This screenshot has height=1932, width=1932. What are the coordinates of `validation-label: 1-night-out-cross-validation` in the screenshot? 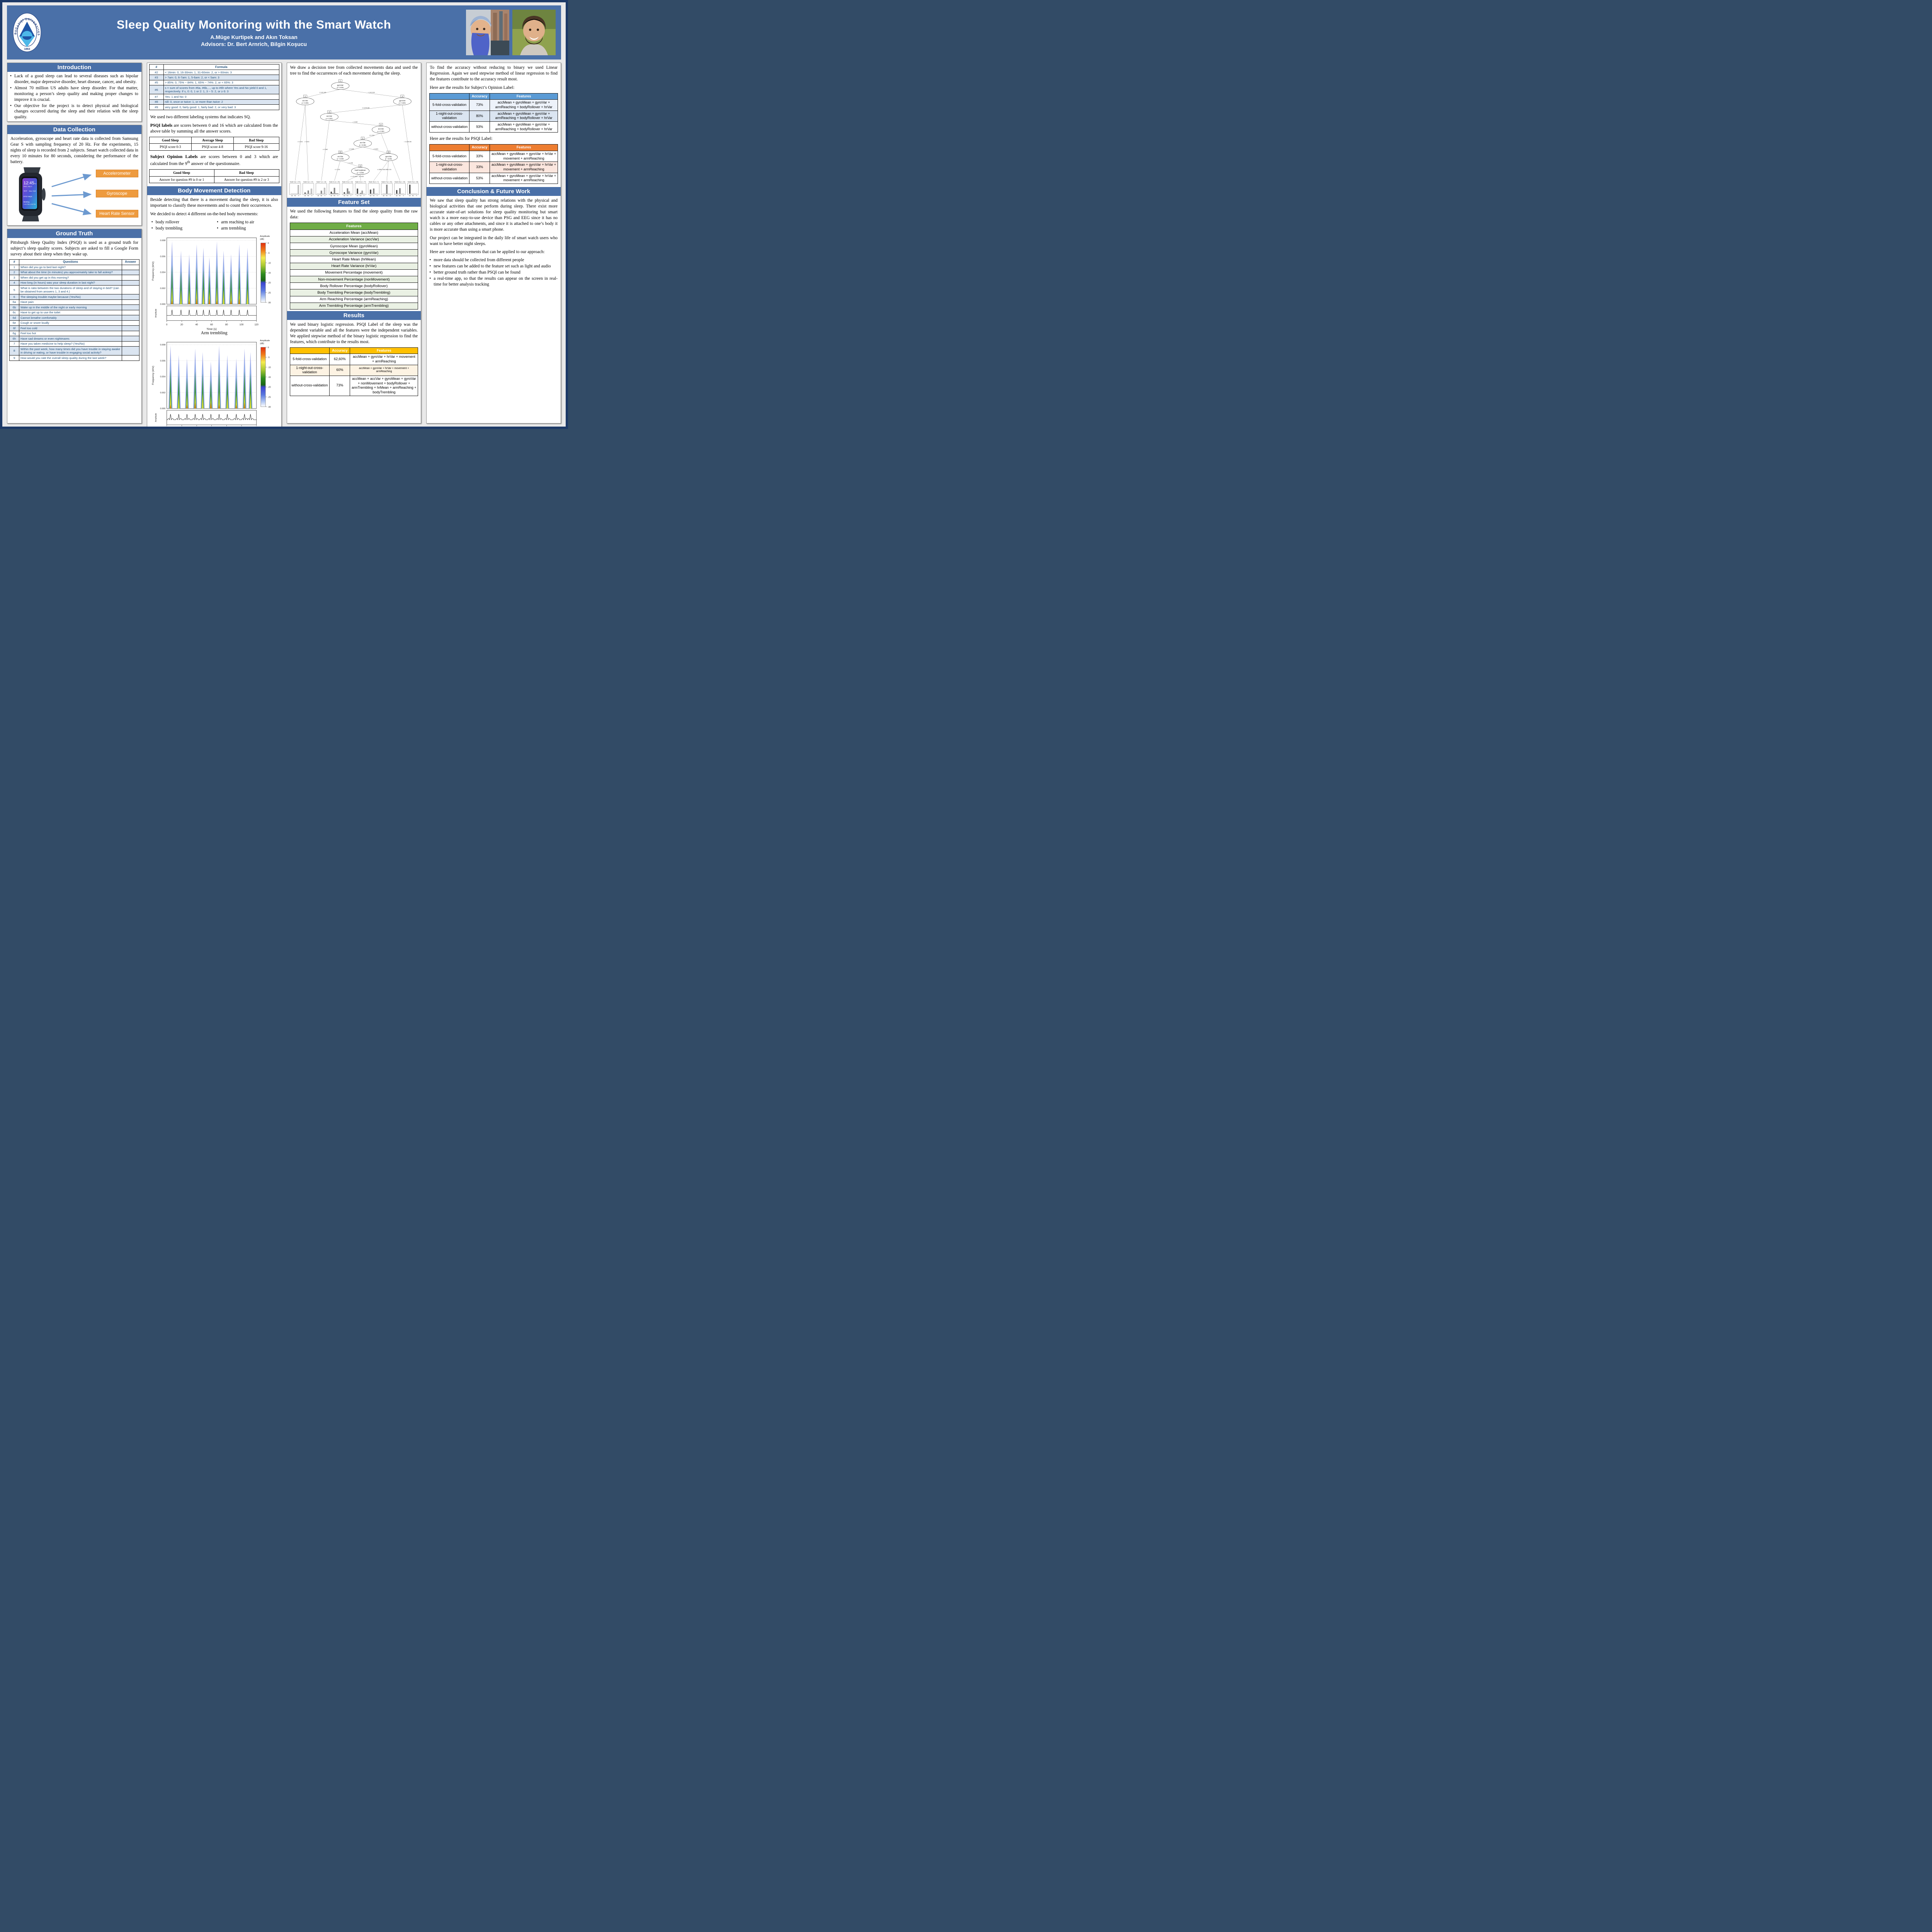 It's located at (450, 116).